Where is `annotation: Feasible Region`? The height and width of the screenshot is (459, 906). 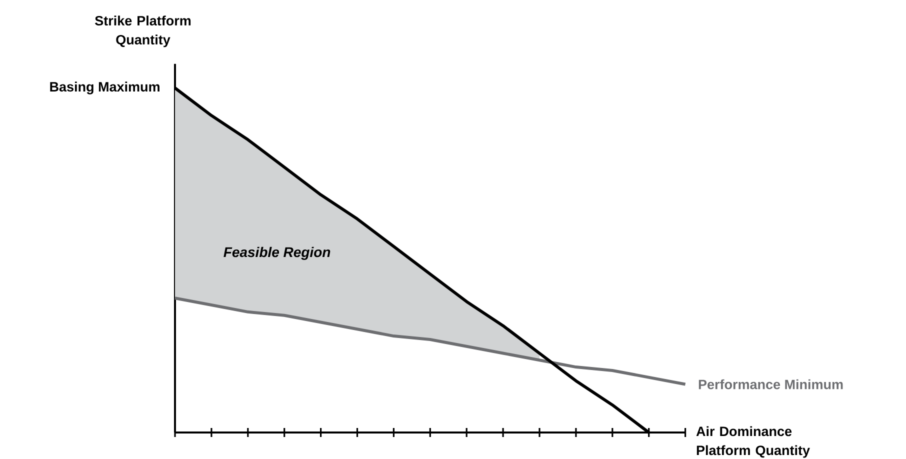
annotation: Feasible Region is located at coordinates (277, 253).